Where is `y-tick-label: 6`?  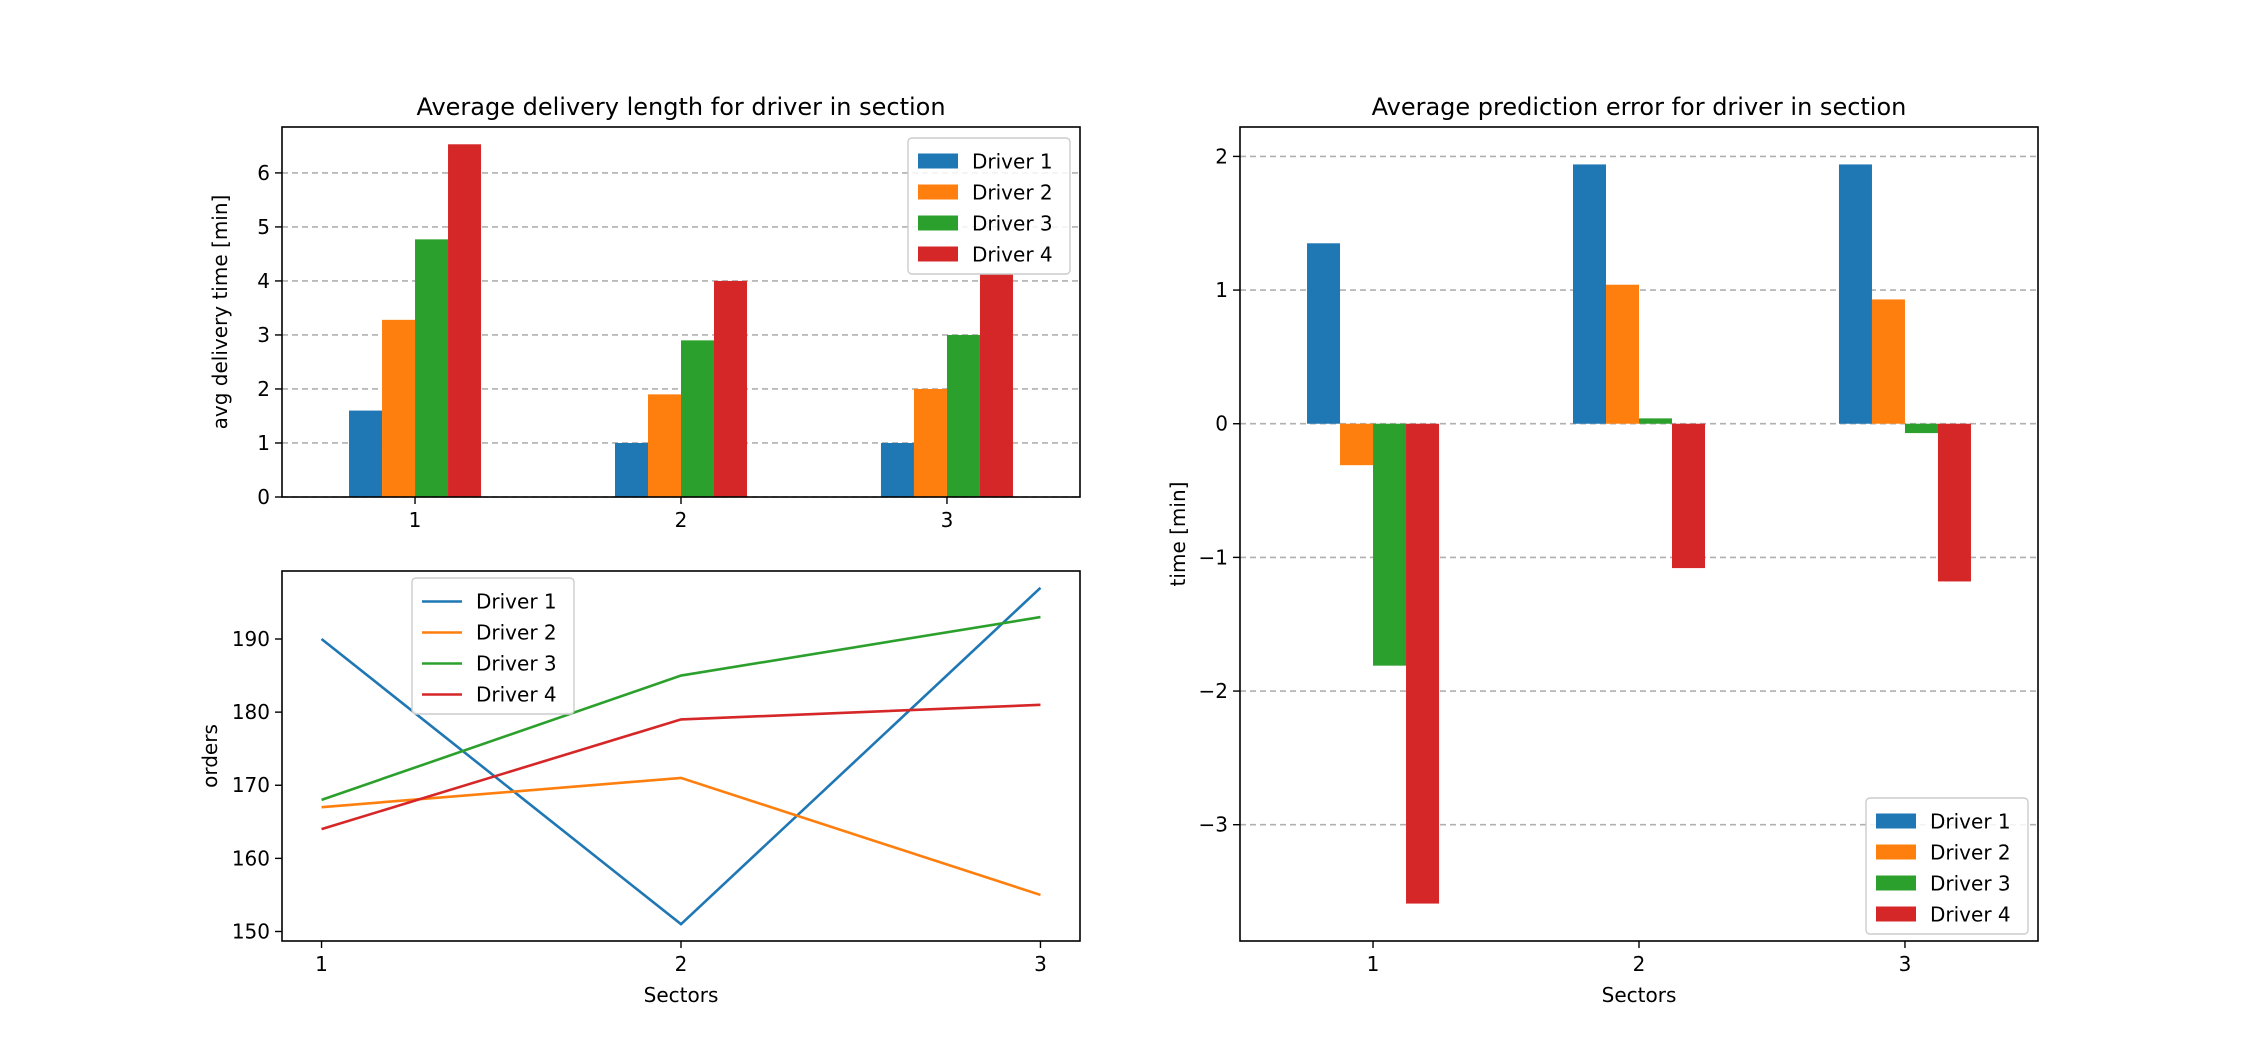 y-tick-label: 6 is located at coordinates (263, 173).